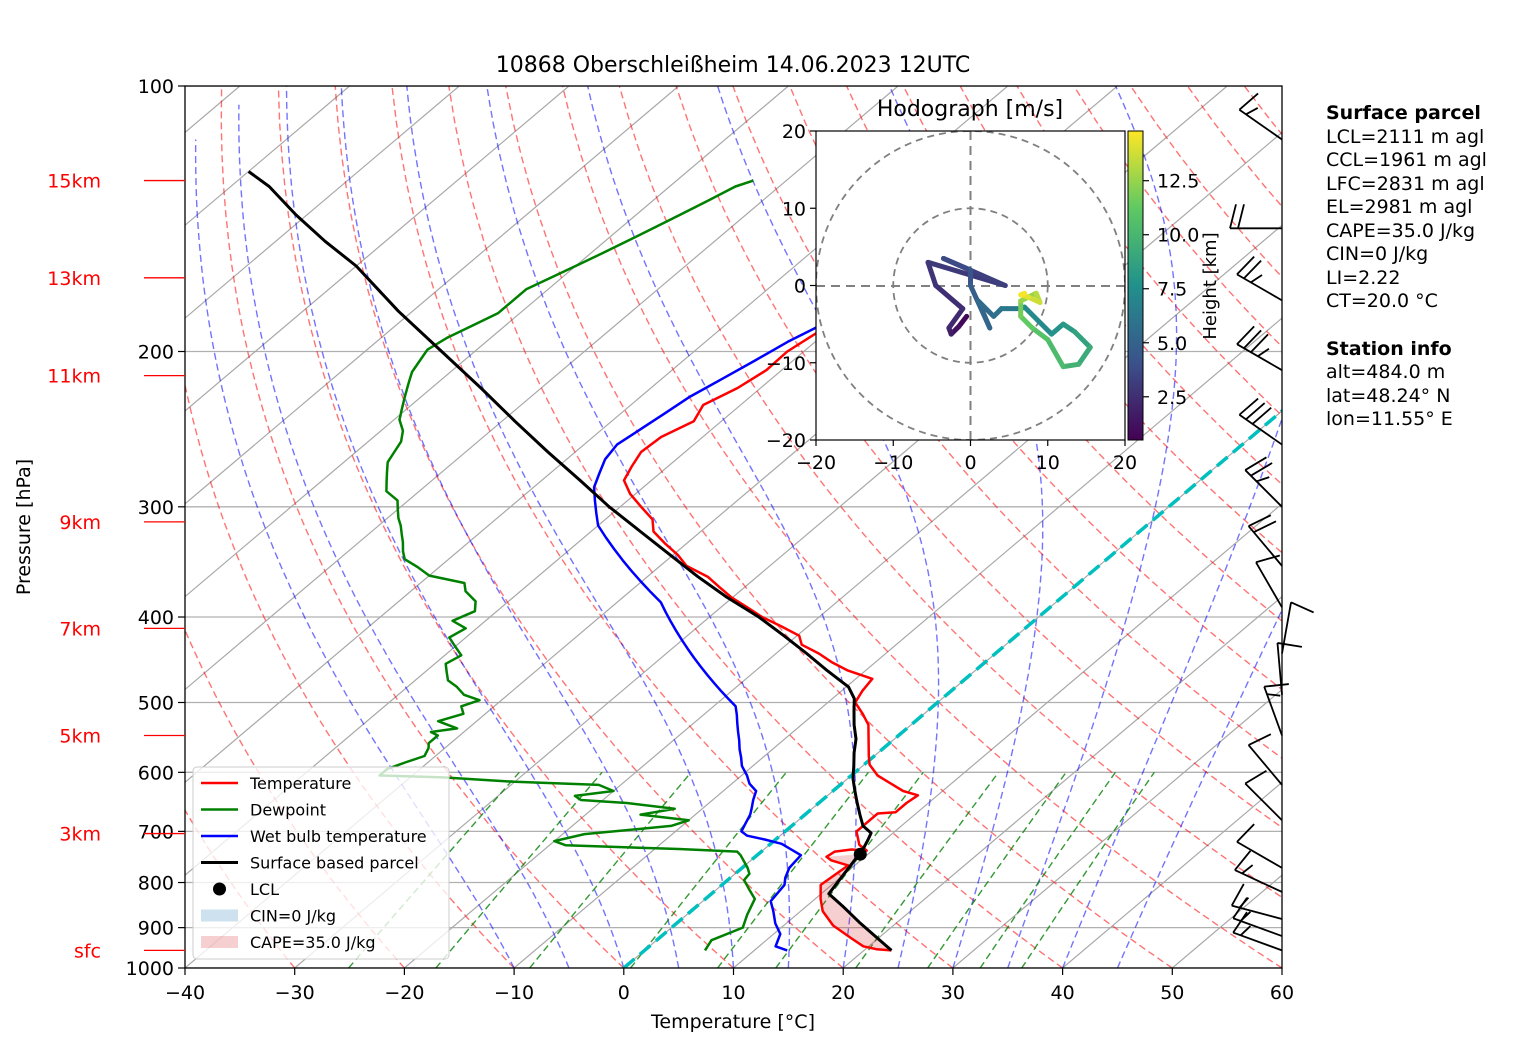 The height and width of the screenshot is (1054, 1517). I want to click on hodograph-x-tick-label: 0, so click(970, 463).